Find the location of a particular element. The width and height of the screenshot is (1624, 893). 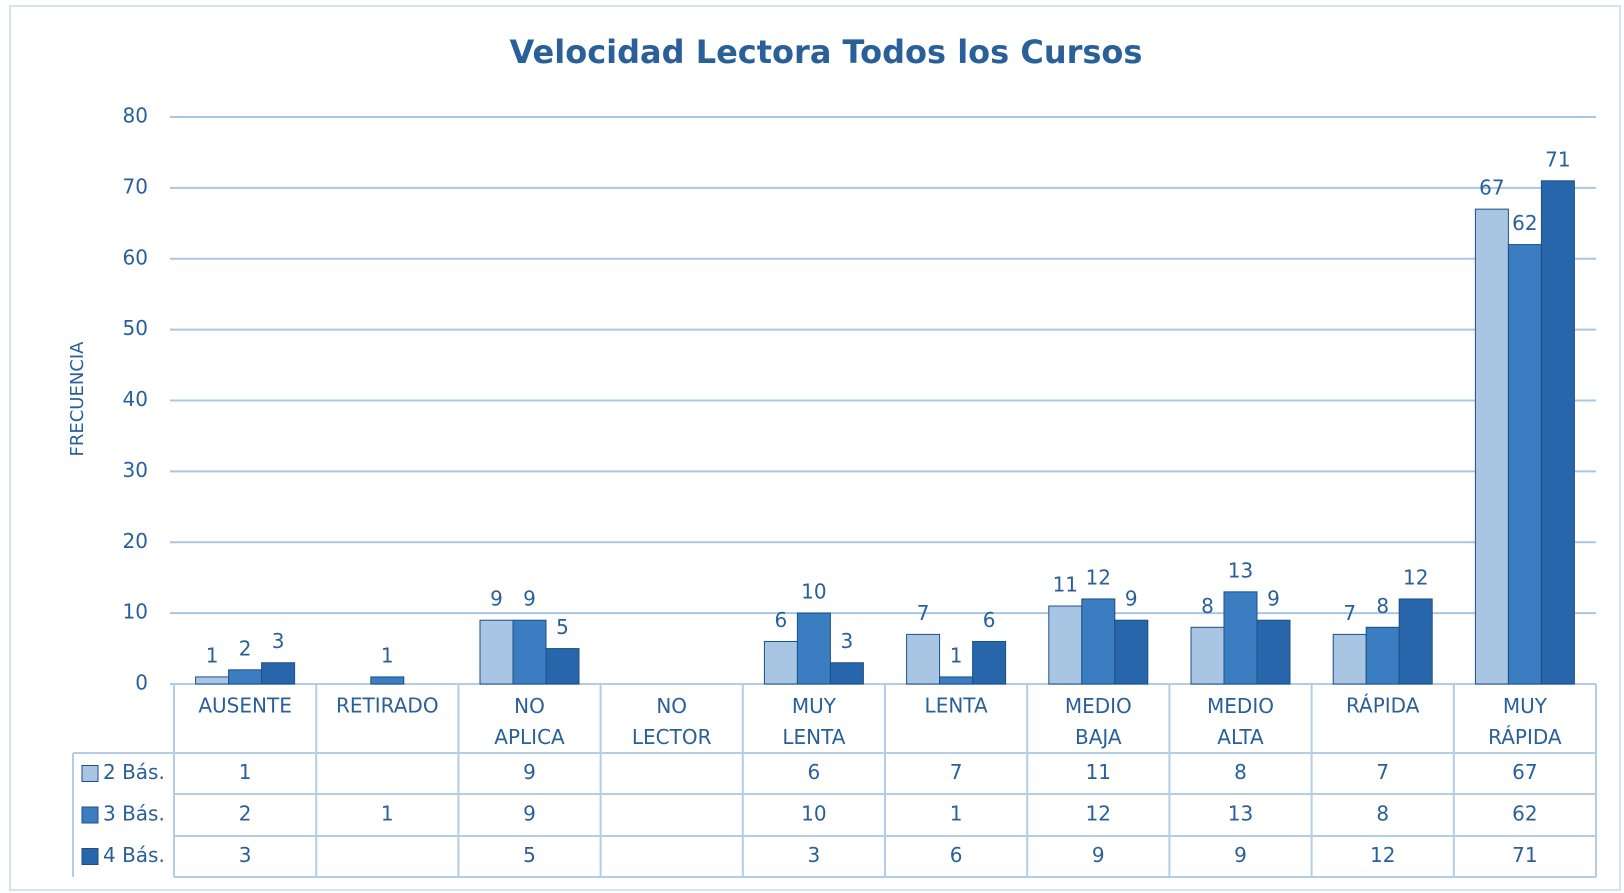

x-tick-label: MEDIO BAJA is located at coordinates (1098, 721).